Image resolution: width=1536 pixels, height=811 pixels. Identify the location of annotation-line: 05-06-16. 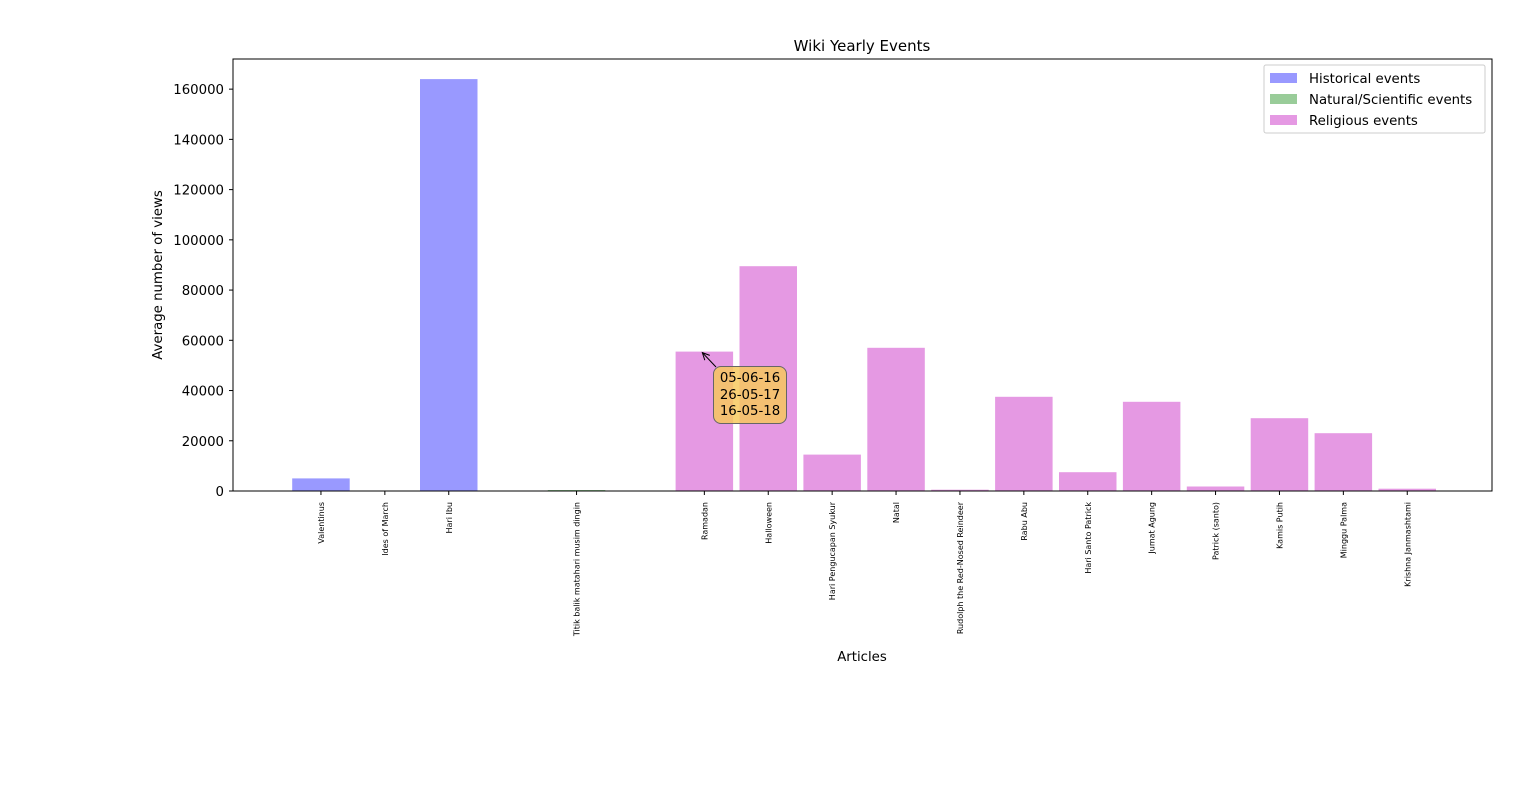
(750, 378).